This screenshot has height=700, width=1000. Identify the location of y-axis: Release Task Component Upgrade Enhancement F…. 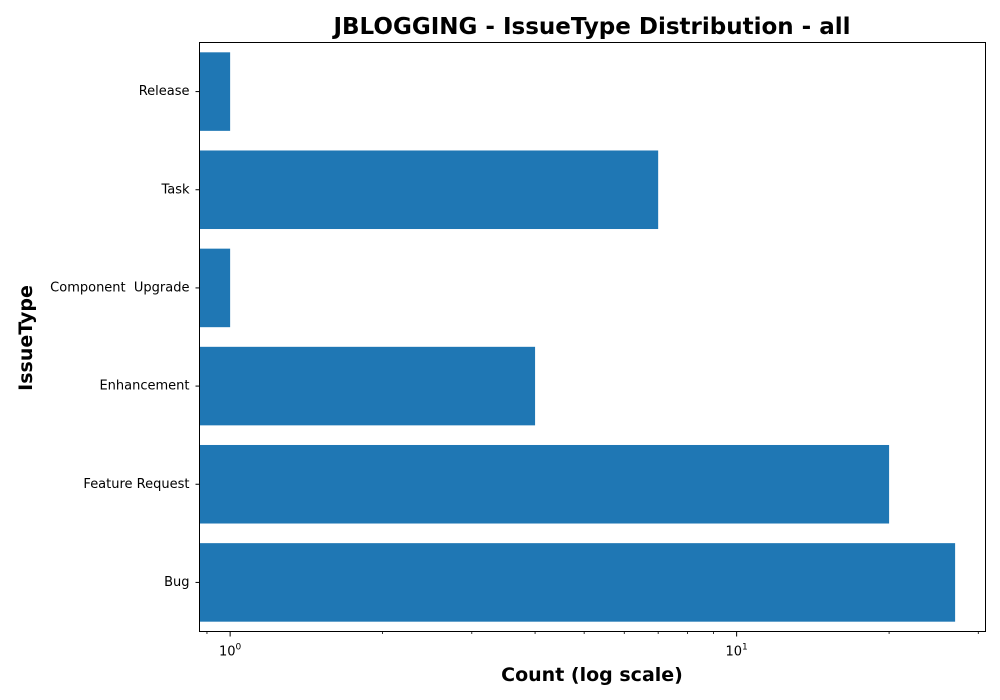
(125, 337).